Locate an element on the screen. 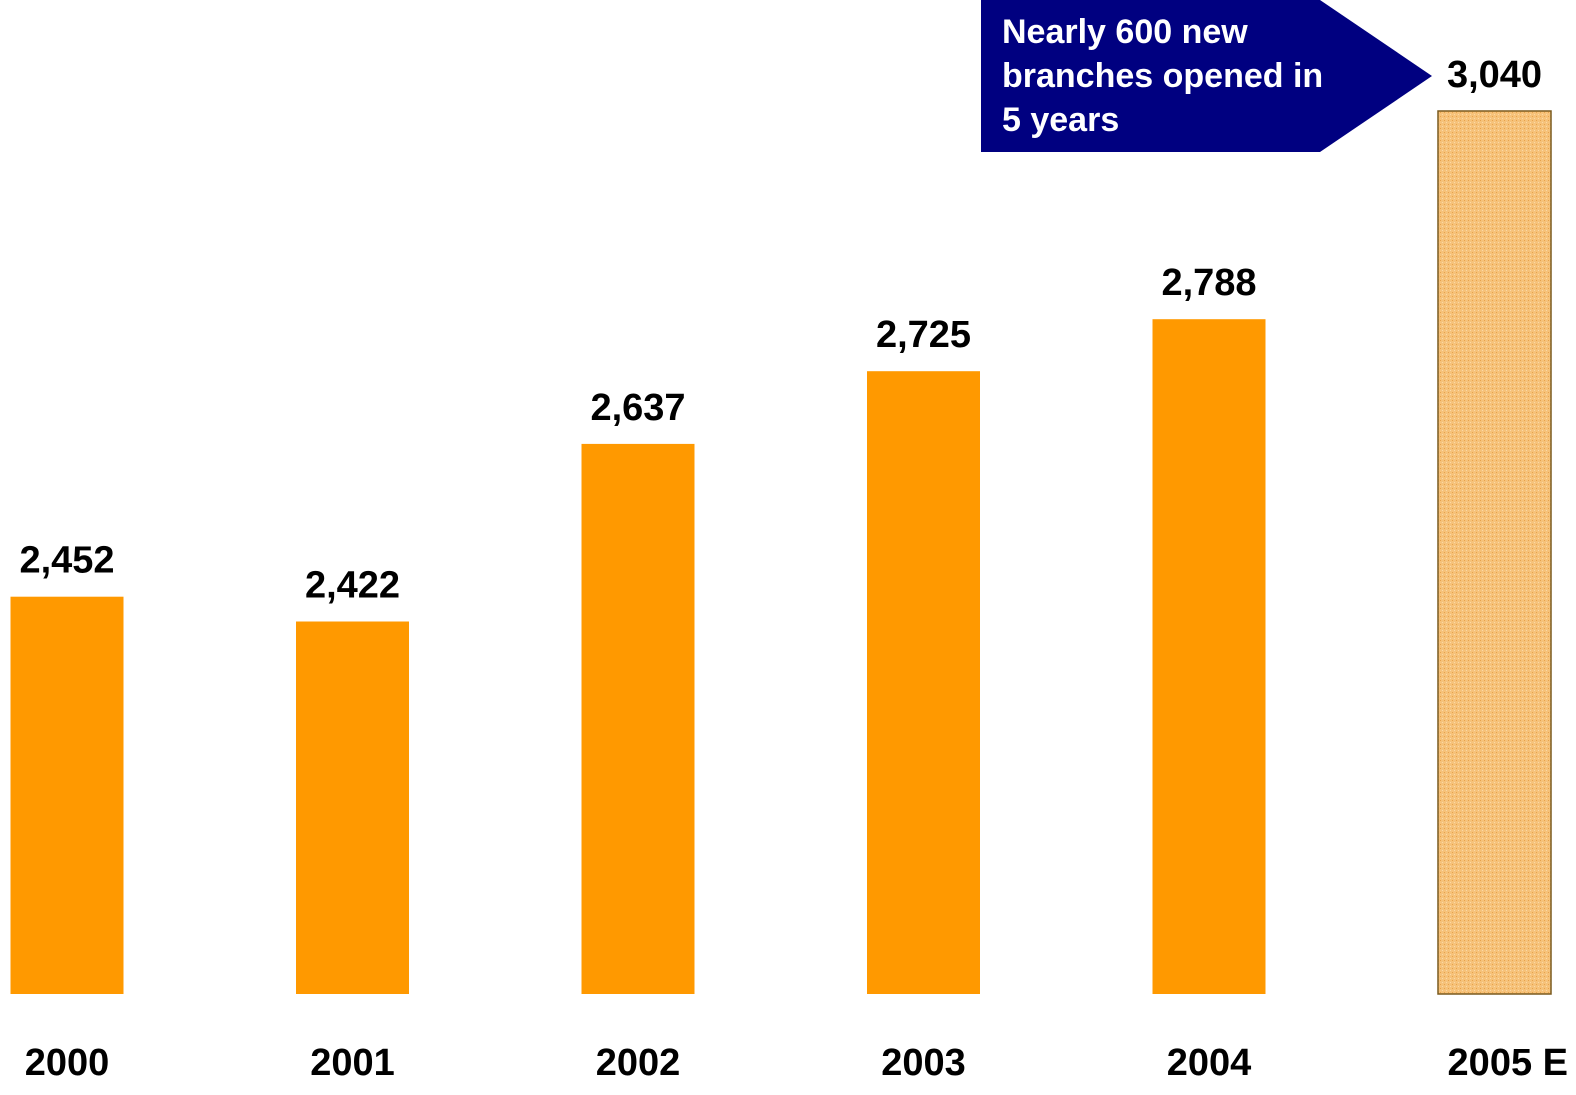  category-labels: 2000 2001 2002 2003 2004 2005 E is located at coordinates (796, 1063).